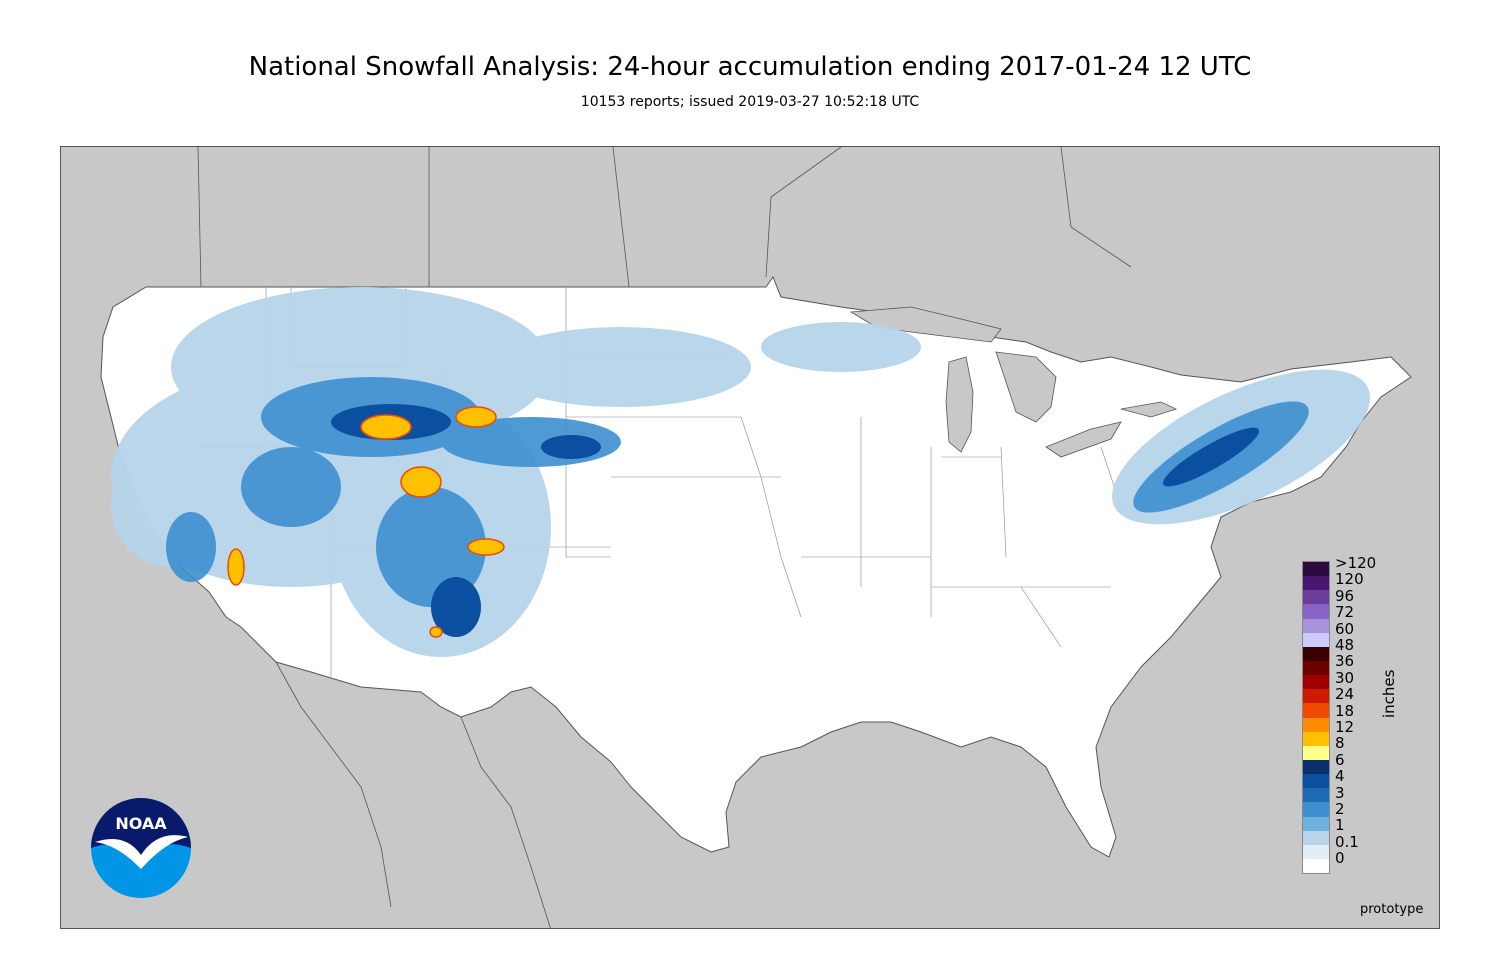 The height and width of the screenshot is (978, 1500). I want to click on noaa-logo-text: NOAA, so click(141, 823).